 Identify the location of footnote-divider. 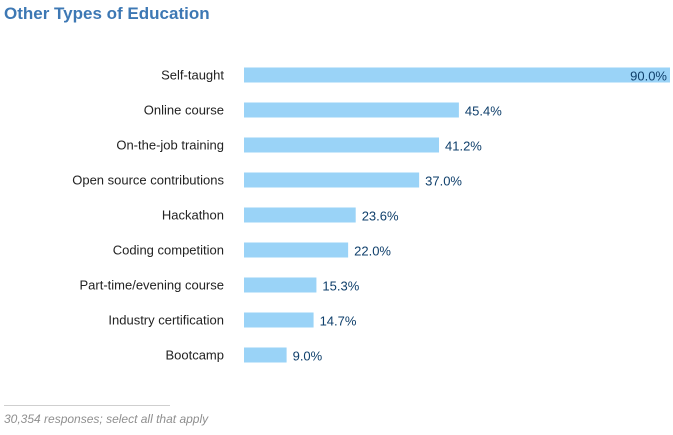
(87, 405).